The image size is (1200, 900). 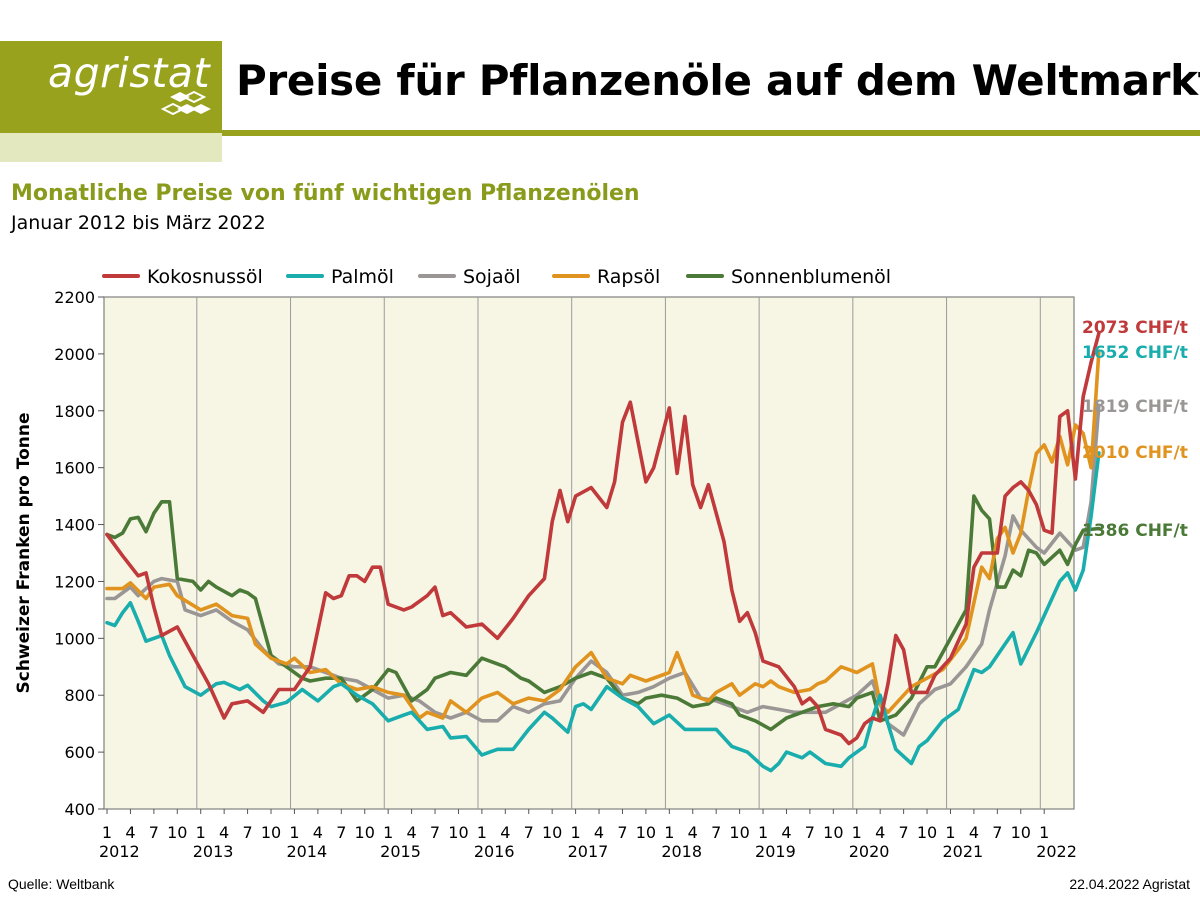 I want to click on page-title: Preise für Pflanzenöle auf dem Weltmarkt, so click(x=718, y=80).